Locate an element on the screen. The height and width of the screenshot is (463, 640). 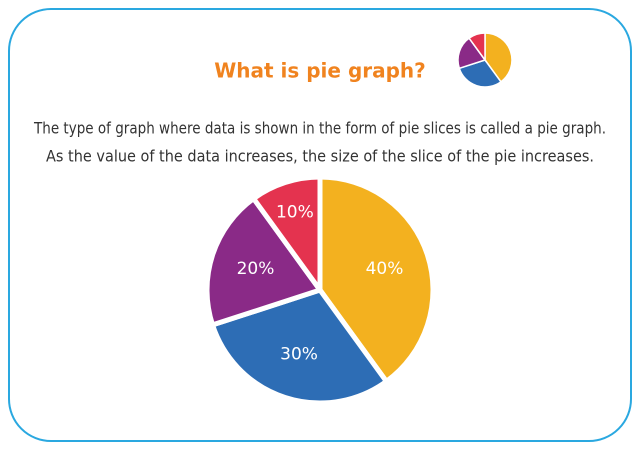
slice-label: 30% is located at coordinates (299, 354).